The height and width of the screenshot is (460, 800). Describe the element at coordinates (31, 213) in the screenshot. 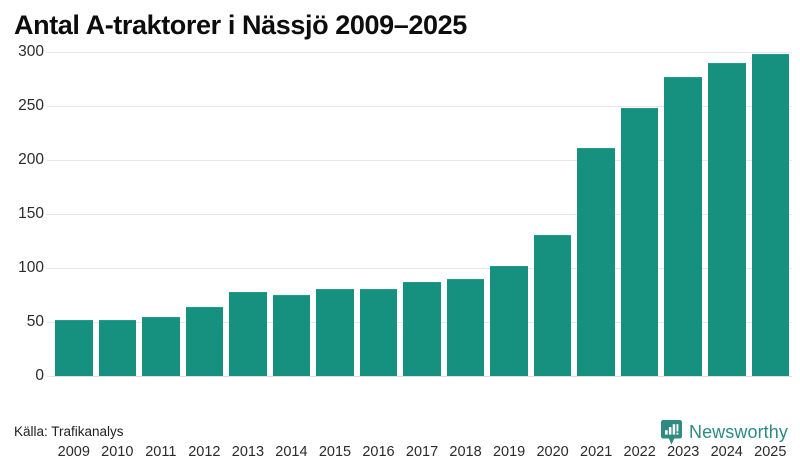

I see `y-axis-tick-label: 150` at that location.